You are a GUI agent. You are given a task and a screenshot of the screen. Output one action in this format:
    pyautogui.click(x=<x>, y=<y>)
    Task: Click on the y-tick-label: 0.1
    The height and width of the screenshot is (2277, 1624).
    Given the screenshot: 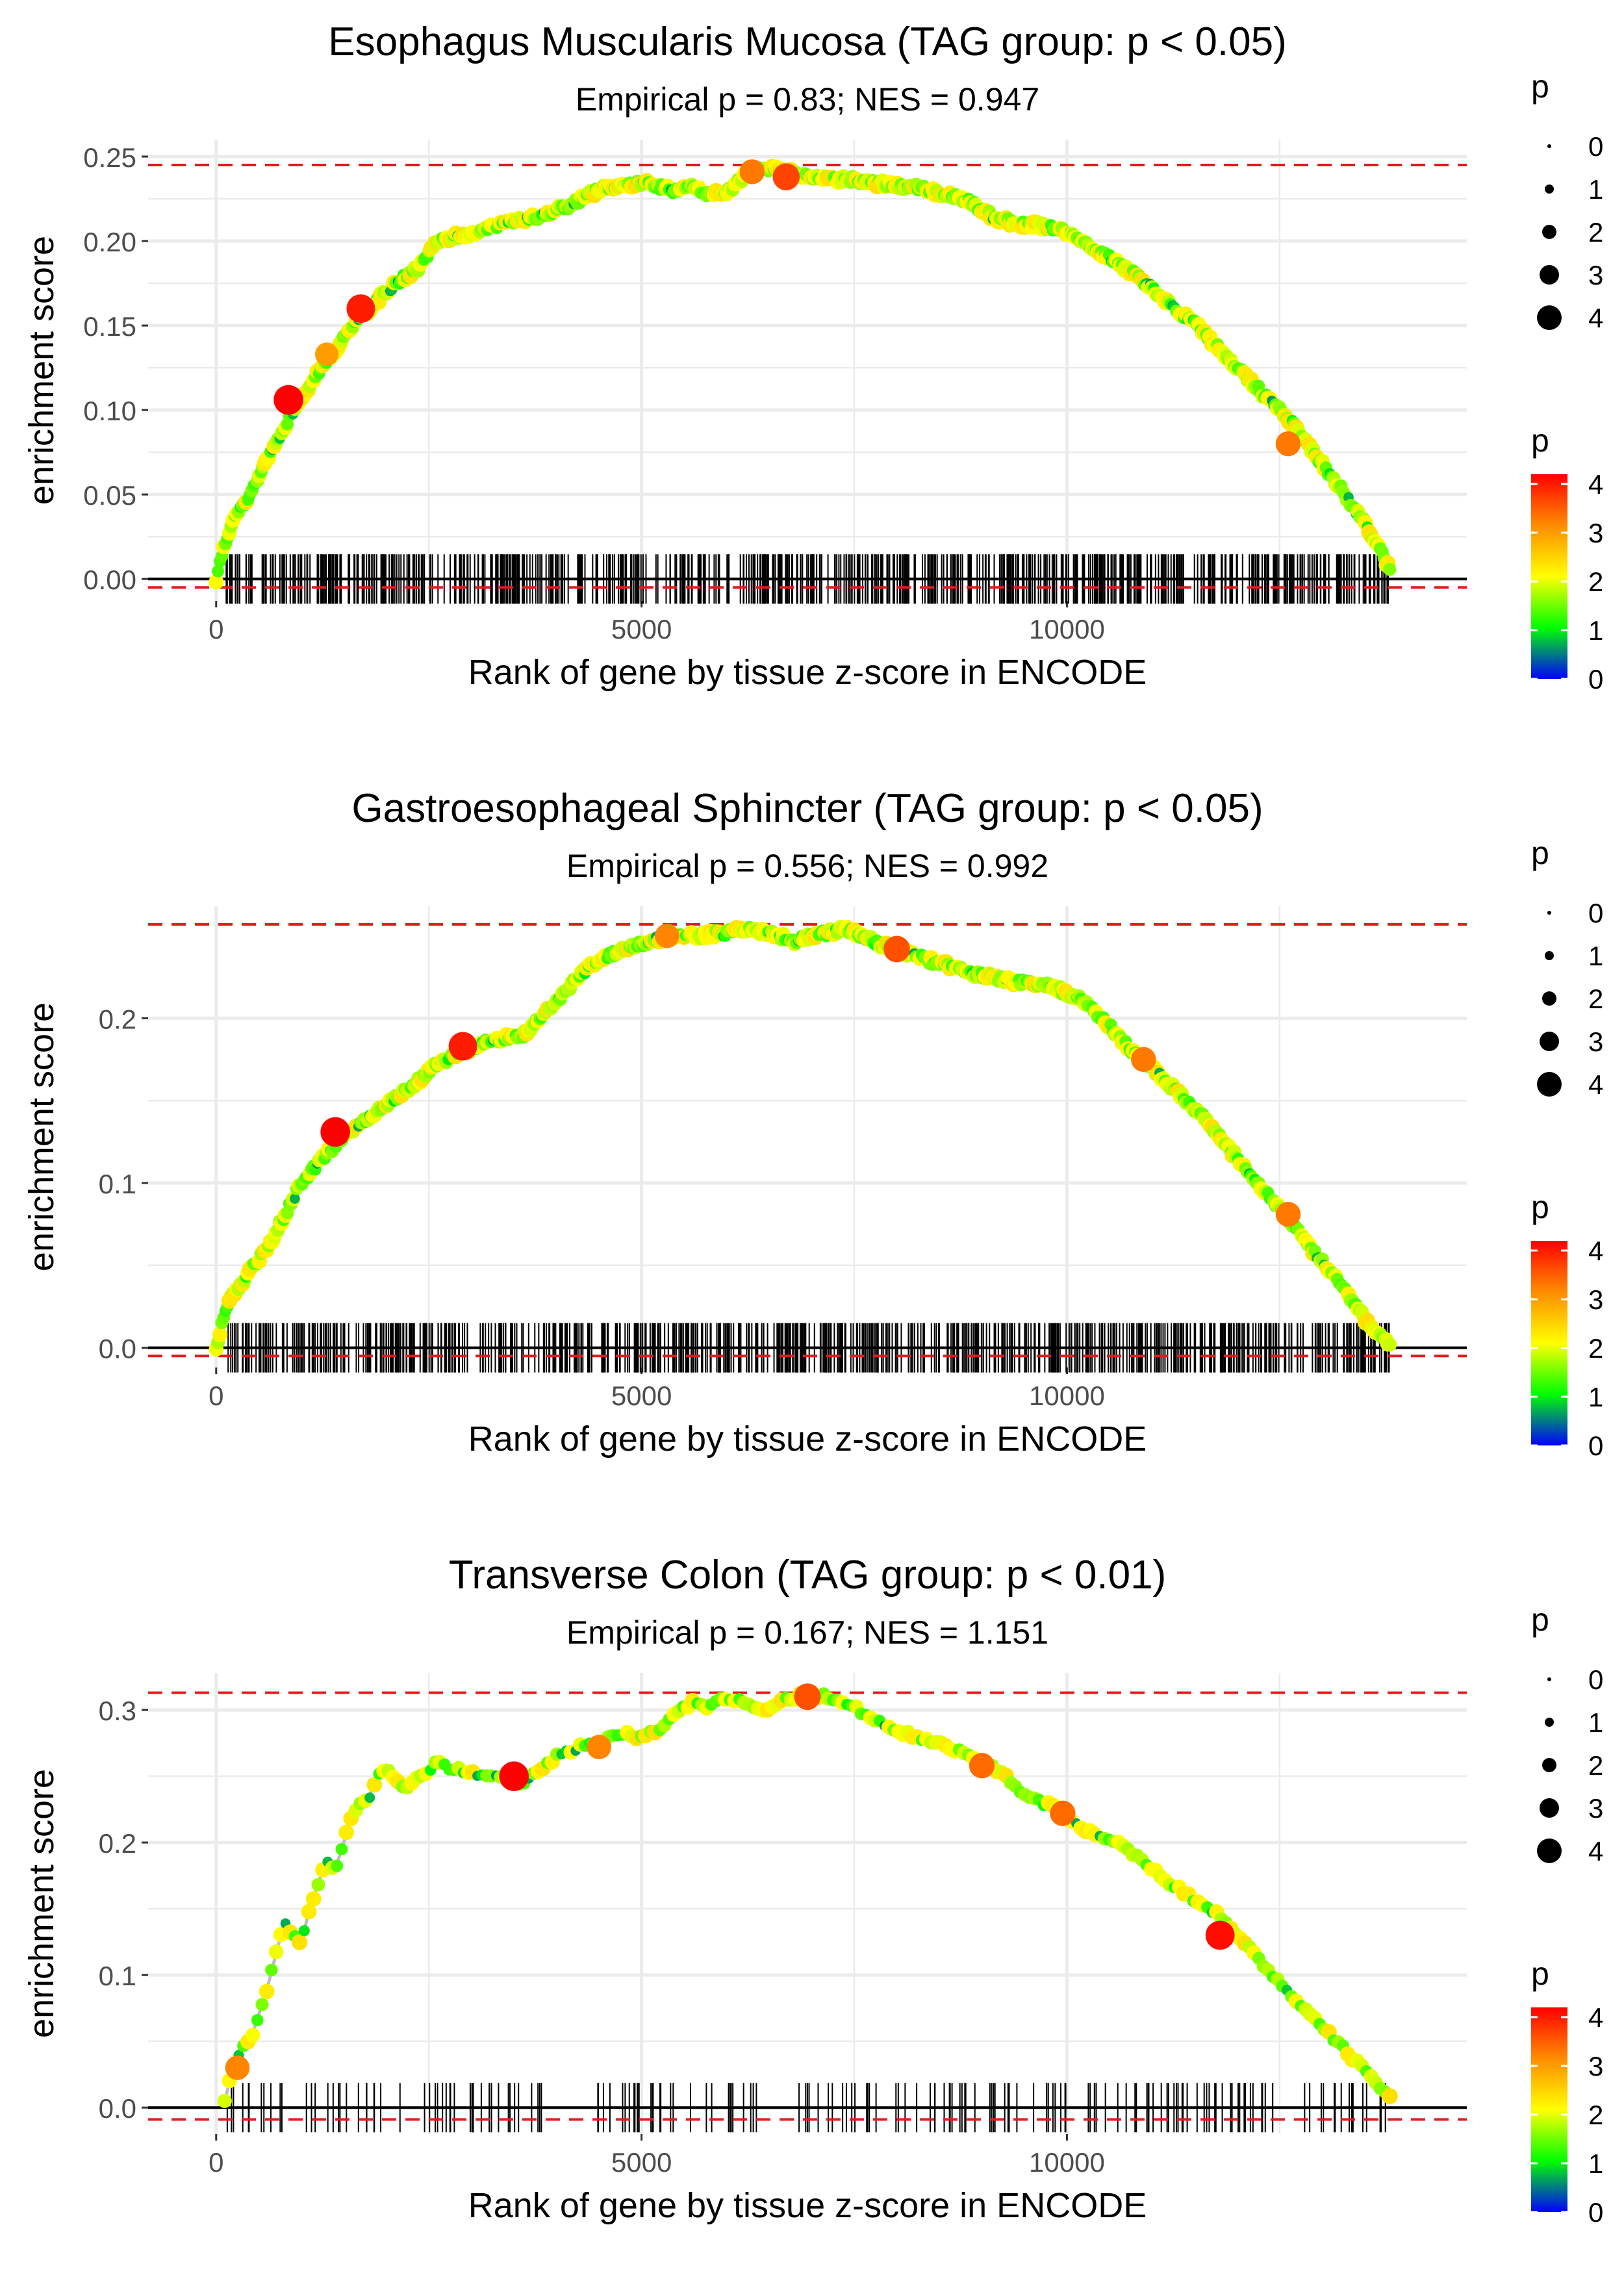 What is the action you would take?
    pyautogui.click(x=117, y=1976)
    